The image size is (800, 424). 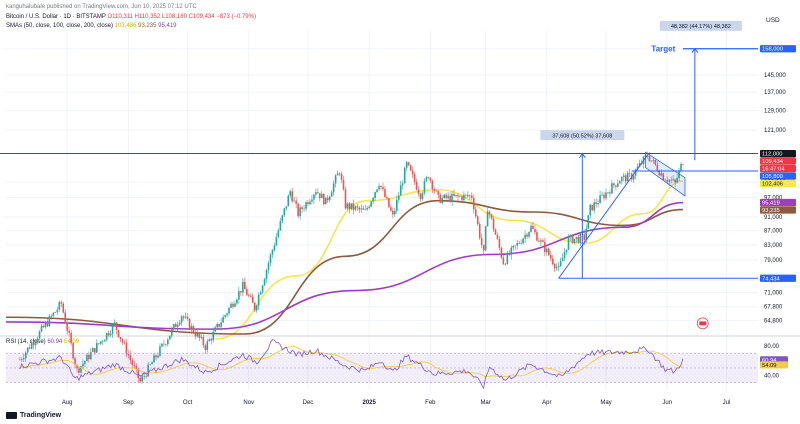 I want to click on price-tick-label: 145,000, so click(x=775, y=76).